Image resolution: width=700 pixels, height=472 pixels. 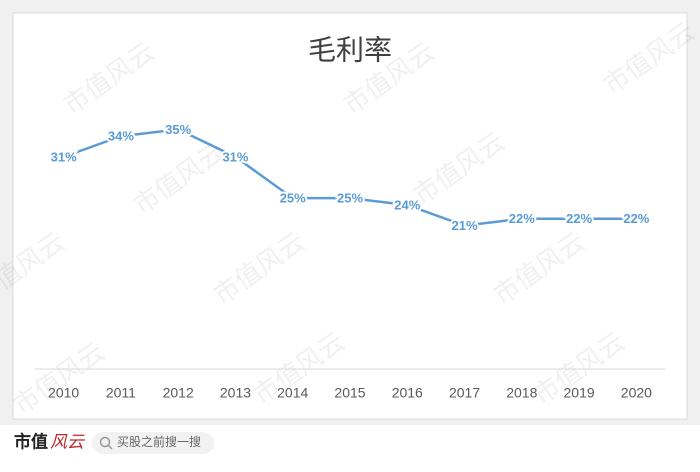 I want to click on search-icon, so click(x=105, y=442).